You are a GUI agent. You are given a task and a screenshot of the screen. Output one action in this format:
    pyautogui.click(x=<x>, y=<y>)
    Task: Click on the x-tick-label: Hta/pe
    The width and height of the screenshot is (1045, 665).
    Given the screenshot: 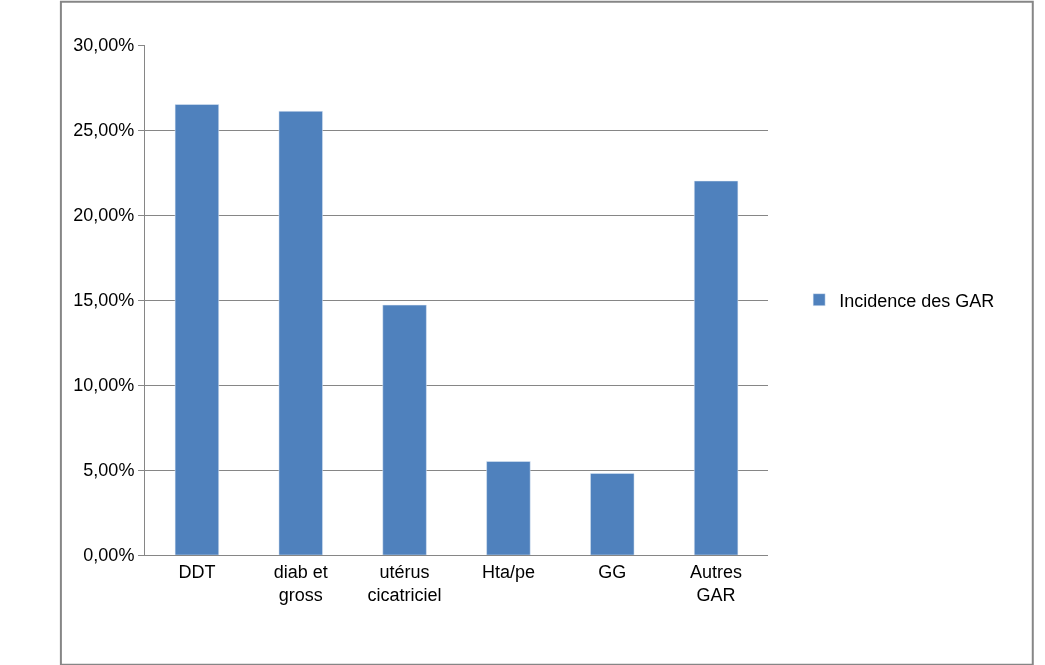 What is the action you would take?
    pyautogui.click(x=508, y=571)
    